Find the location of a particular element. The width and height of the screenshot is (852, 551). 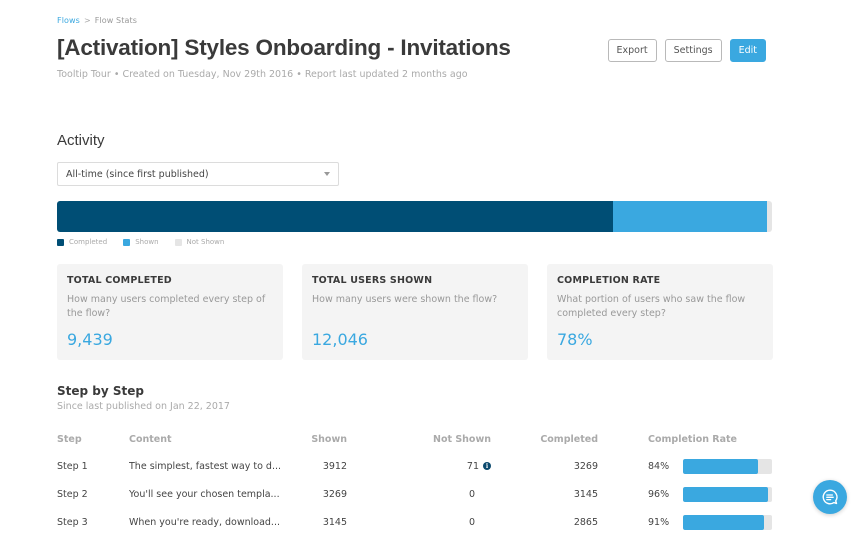

step-shown: 3269 is located at coordinates (334, 494).